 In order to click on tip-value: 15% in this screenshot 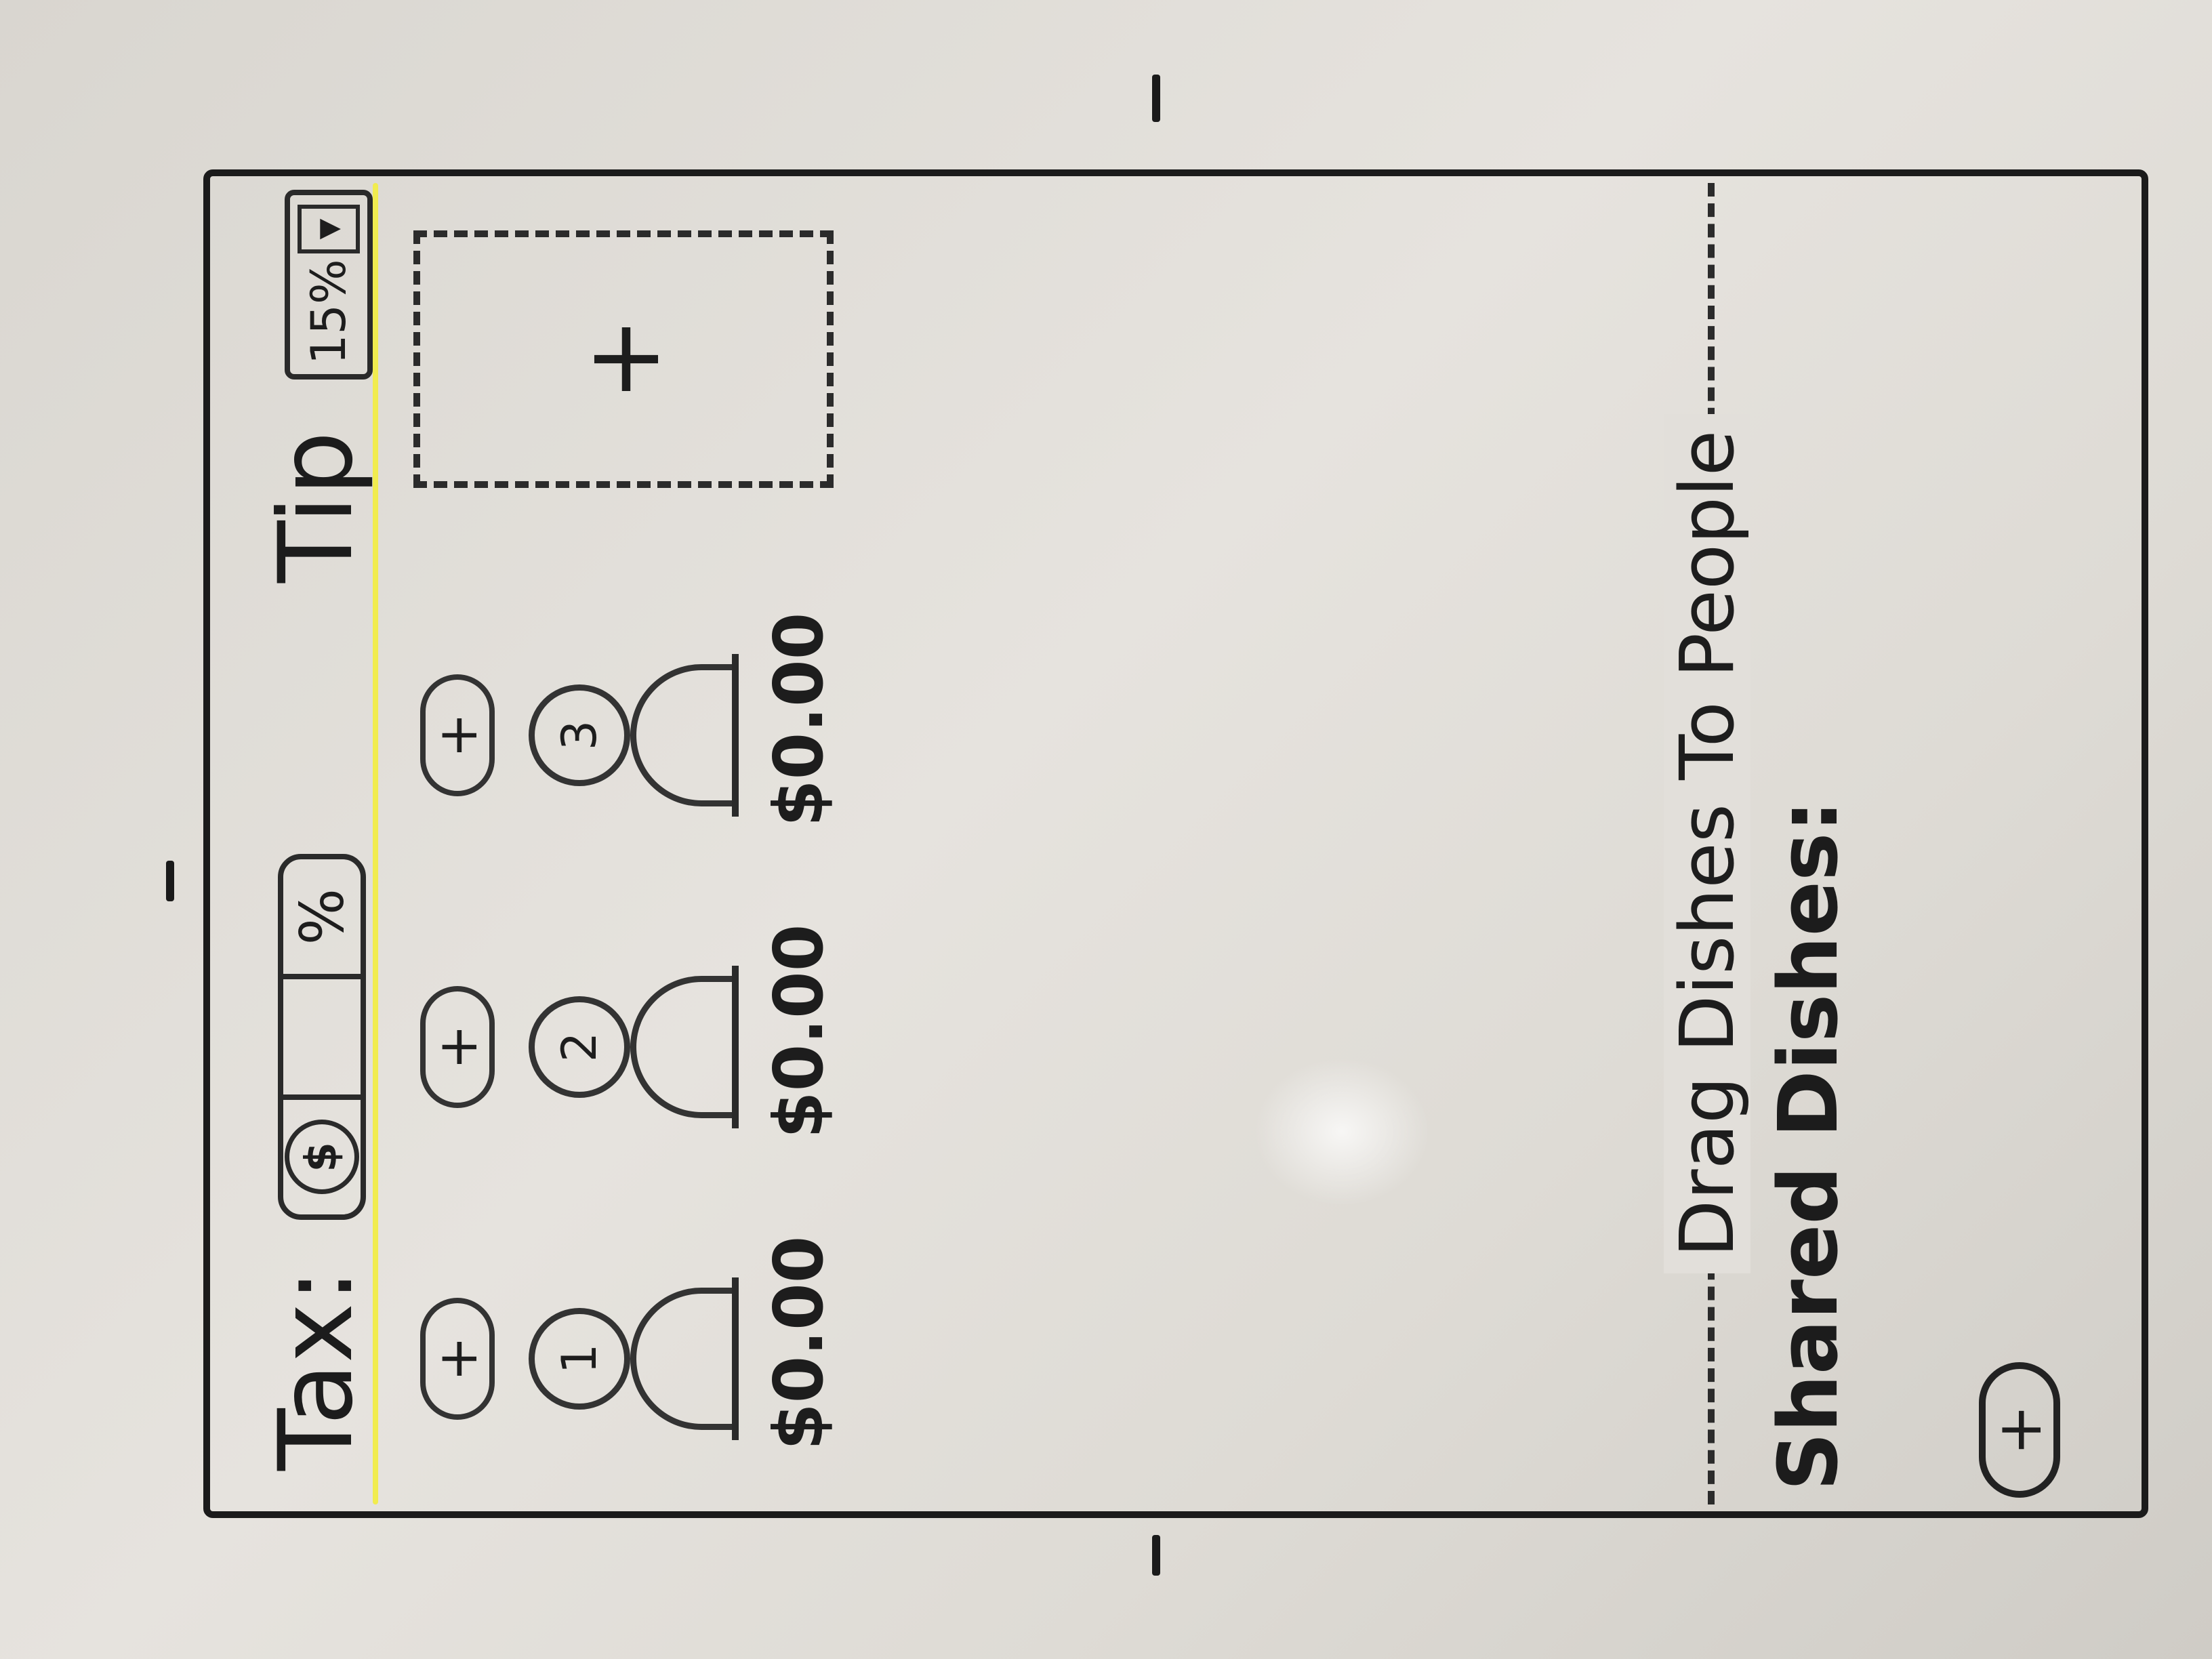, I will do `click(328, 312)`.